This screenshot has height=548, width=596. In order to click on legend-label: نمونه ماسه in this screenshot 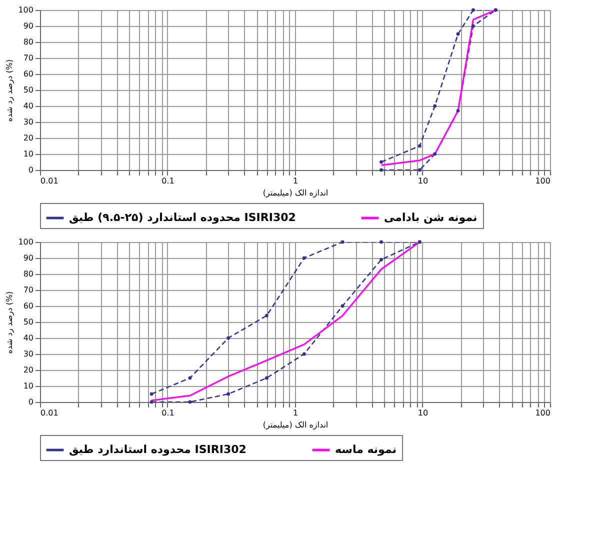, I will do `click(365, 449)`.